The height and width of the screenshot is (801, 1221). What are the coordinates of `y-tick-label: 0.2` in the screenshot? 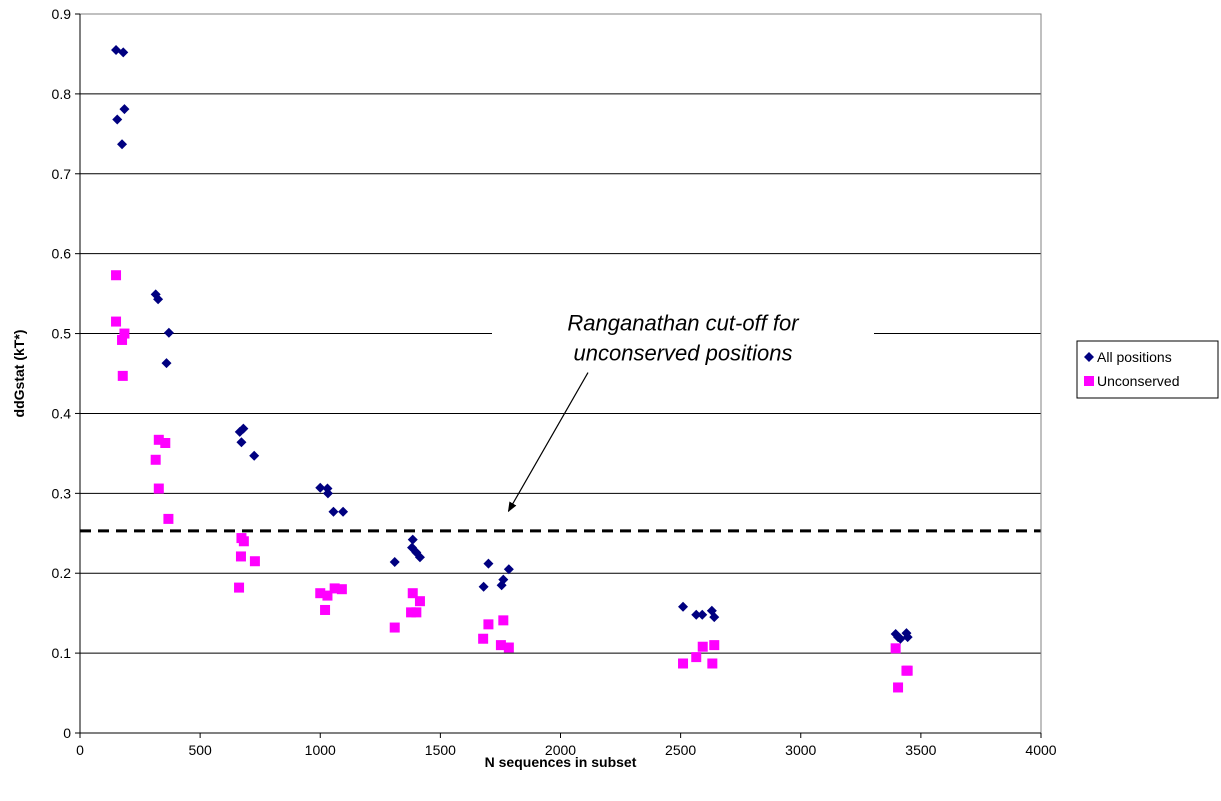 It's located at (62, 573).